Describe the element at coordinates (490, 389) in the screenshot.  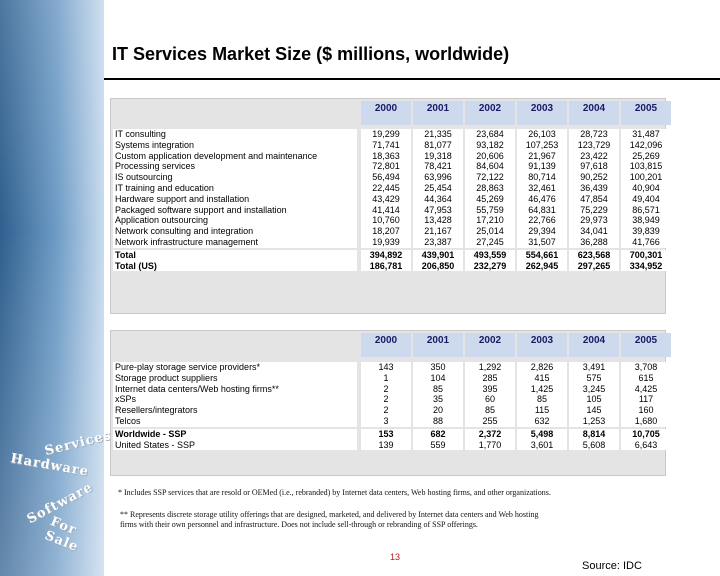
I see `cell-value: 395` at that location.